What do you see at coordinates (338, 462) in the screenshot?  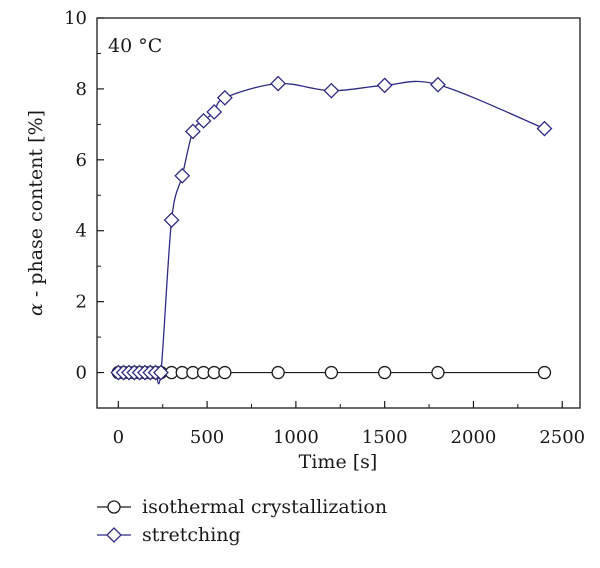 I see `x-axis-label: Time [s]` at bounding box center [338, 462].